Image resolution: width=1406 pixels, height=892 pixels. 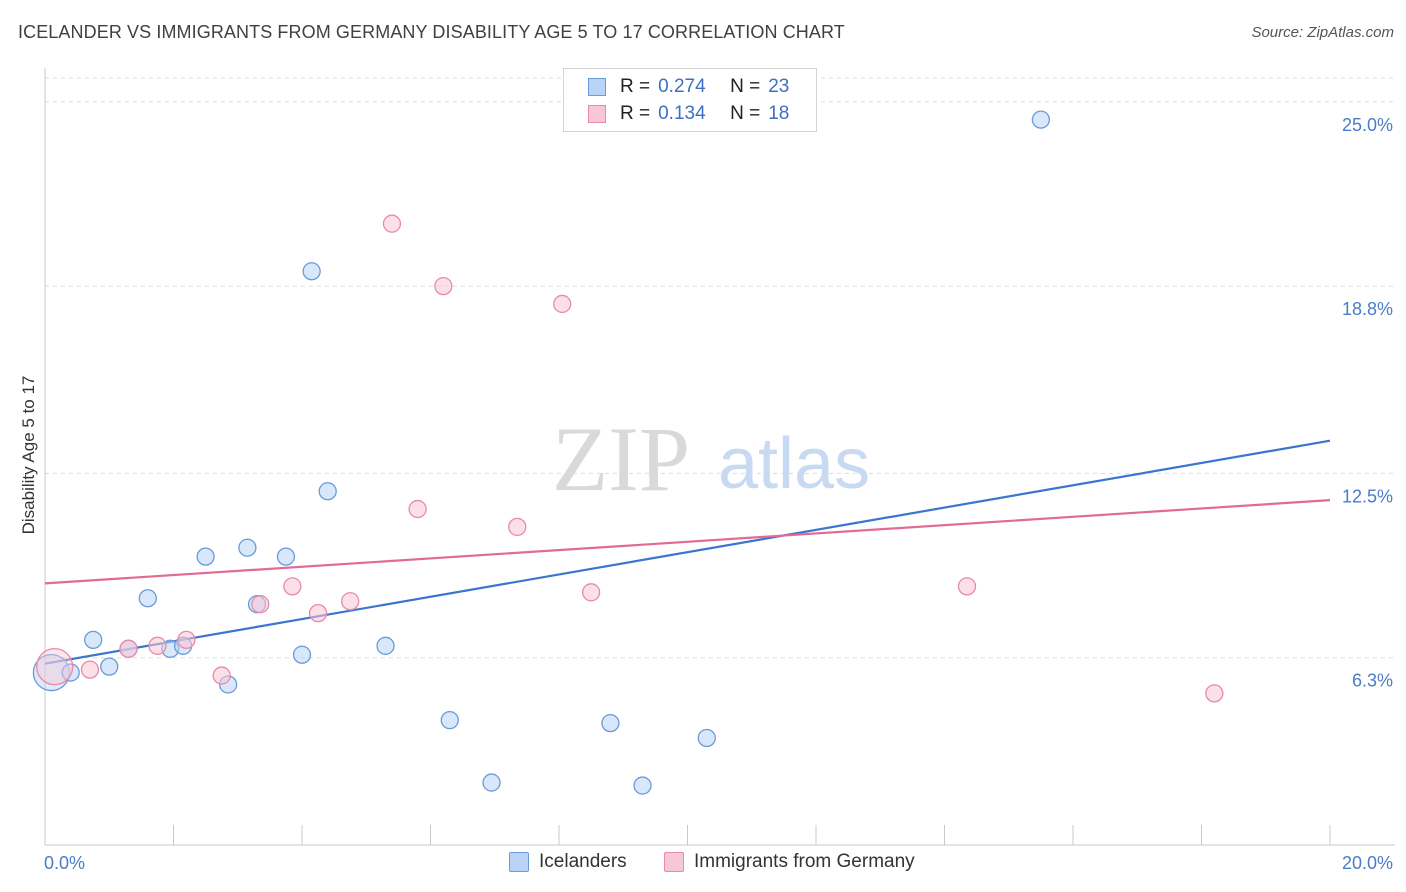 What do you see at coordinates (519, 862) in the screenshot?
I see `series-swatch-blue` at bounding box center [519, 862].